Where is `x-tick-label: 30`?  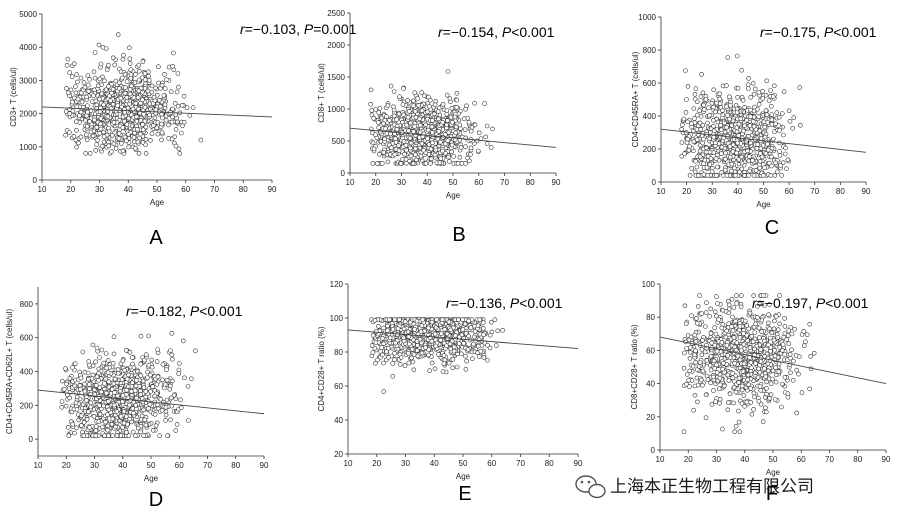
x-tick-label: 30 is located at coordinates (405, 463).